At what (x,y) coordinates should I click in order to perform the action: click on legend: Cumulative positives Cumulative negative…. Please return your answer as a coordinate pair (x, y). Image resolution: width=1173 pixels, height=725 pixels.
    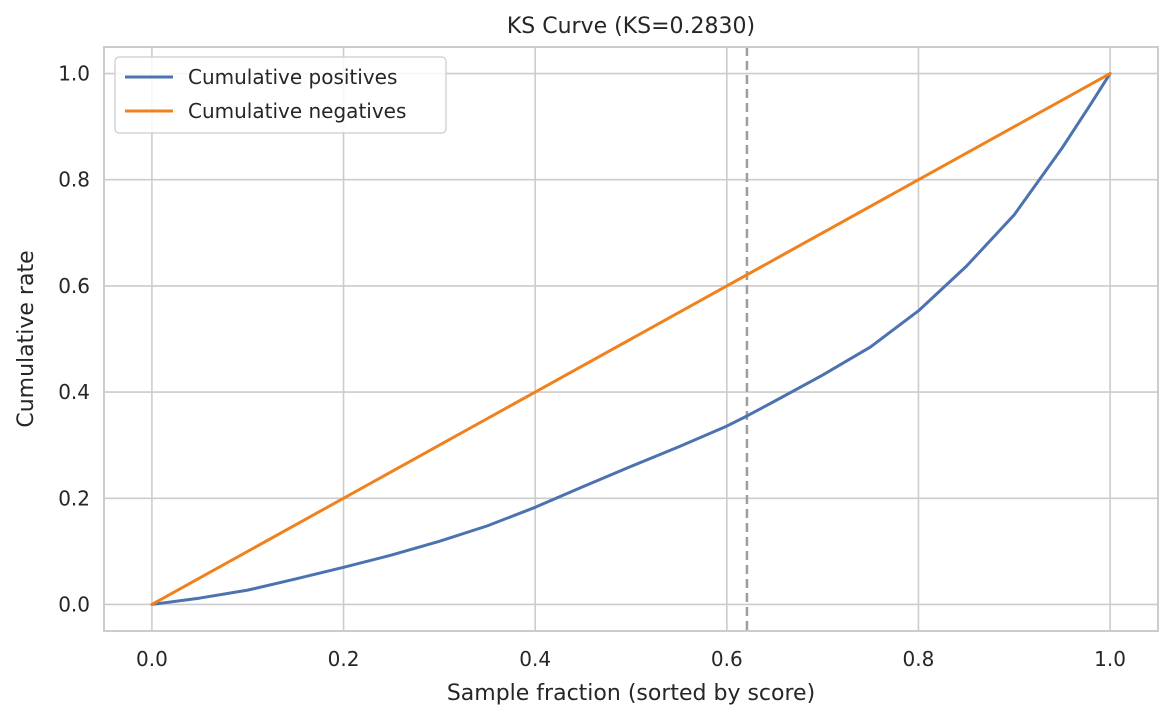
    Looking at the image, I should click on (280, 95).